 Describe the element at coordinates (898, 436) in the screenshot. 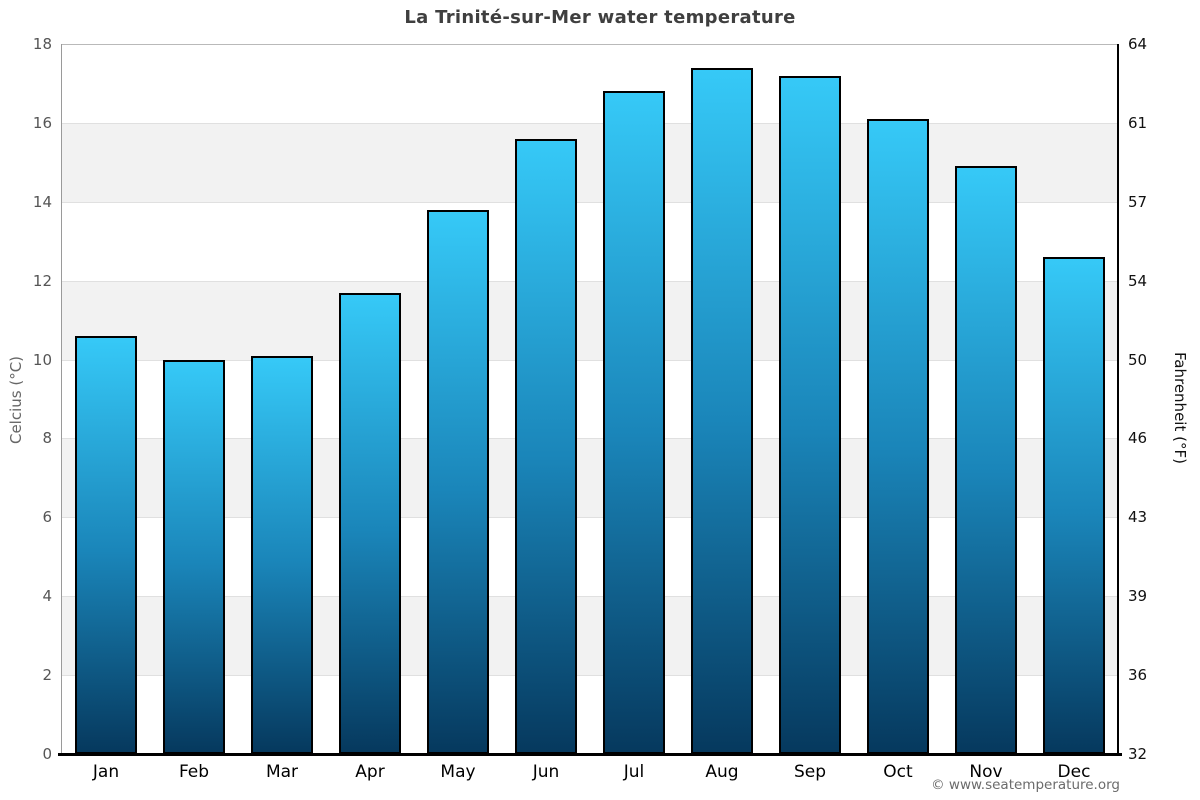

I see `bar-oct` at that location.